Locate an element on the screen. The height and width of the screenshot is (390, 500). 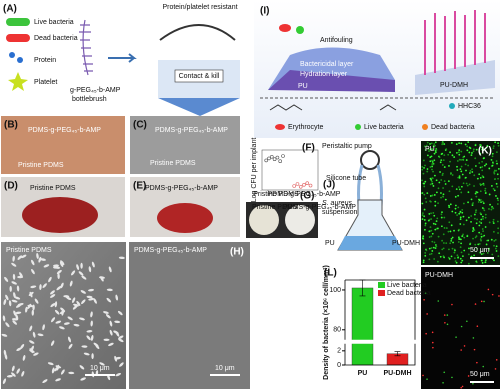
panel-f: (F) is located at coordinates (308, 148).